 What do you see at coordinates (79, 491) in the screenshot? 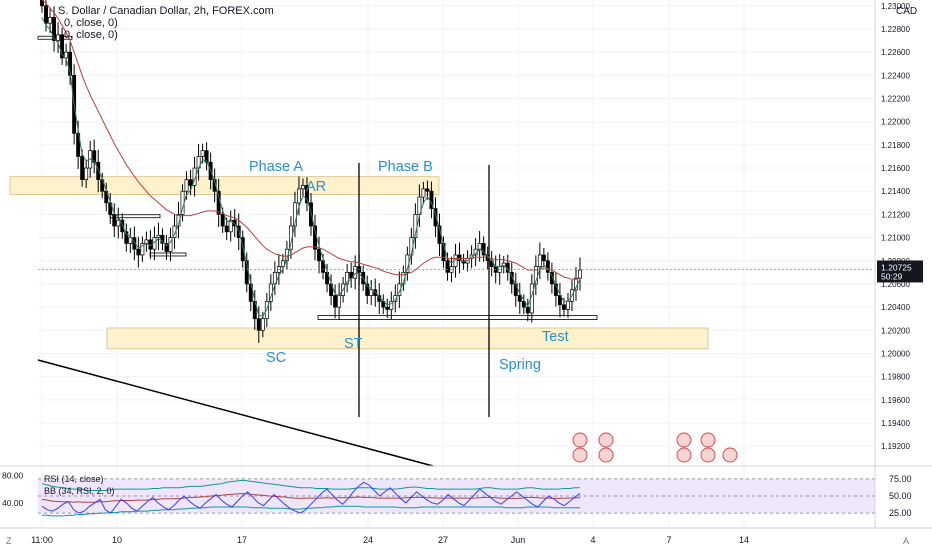
I see `bb-legend: BB (34, RSI, 2, 0)` at bounding box center [79, 491].